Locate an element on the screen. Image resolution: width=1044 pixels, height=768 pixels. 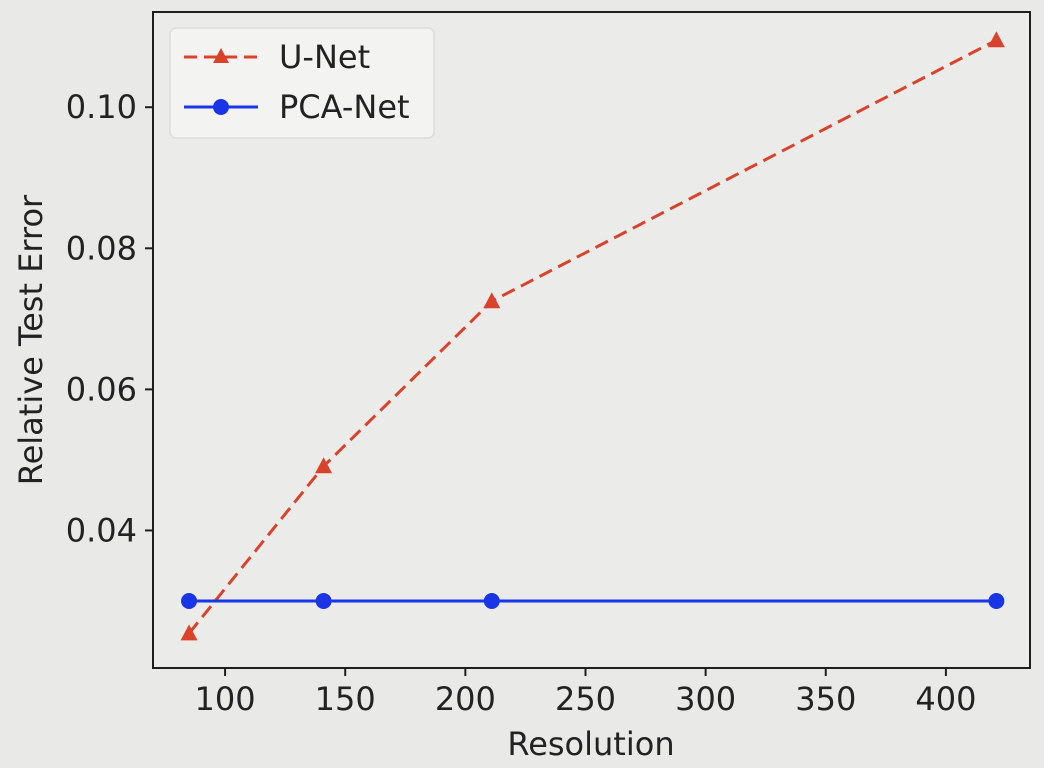
x-axis-ticks: 100 150 200 250 300 350 400 is located at coordinates (585, 693).